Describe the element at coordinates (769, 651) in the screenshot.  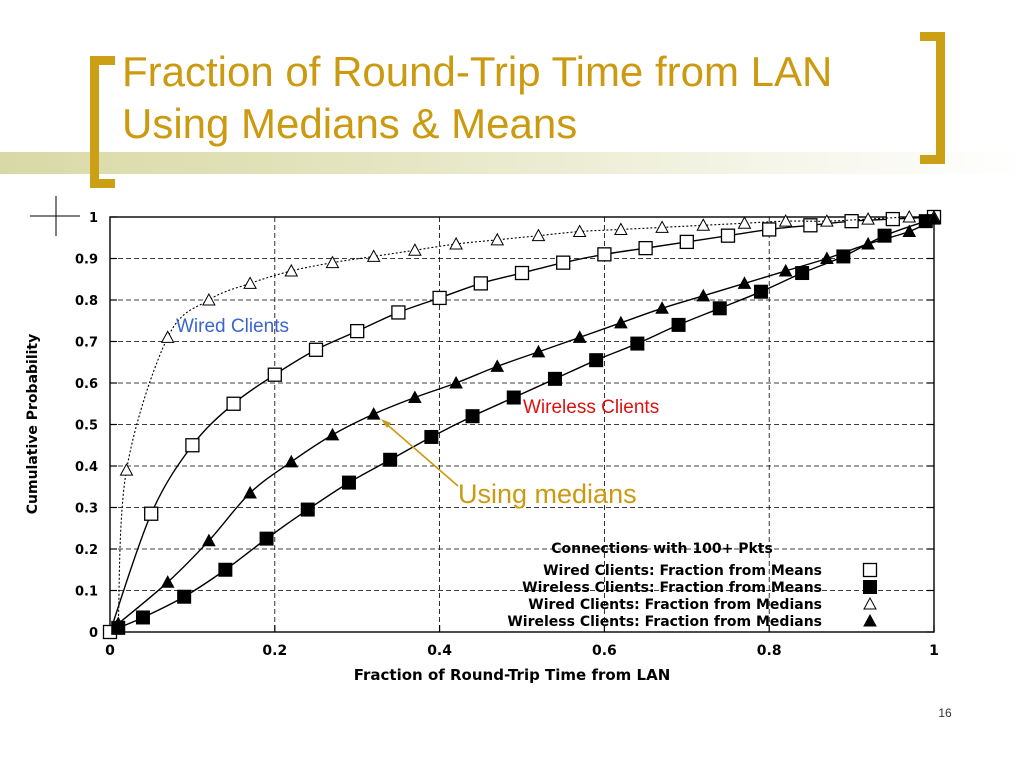
I see `x-tick-label: 0.8` at that location.